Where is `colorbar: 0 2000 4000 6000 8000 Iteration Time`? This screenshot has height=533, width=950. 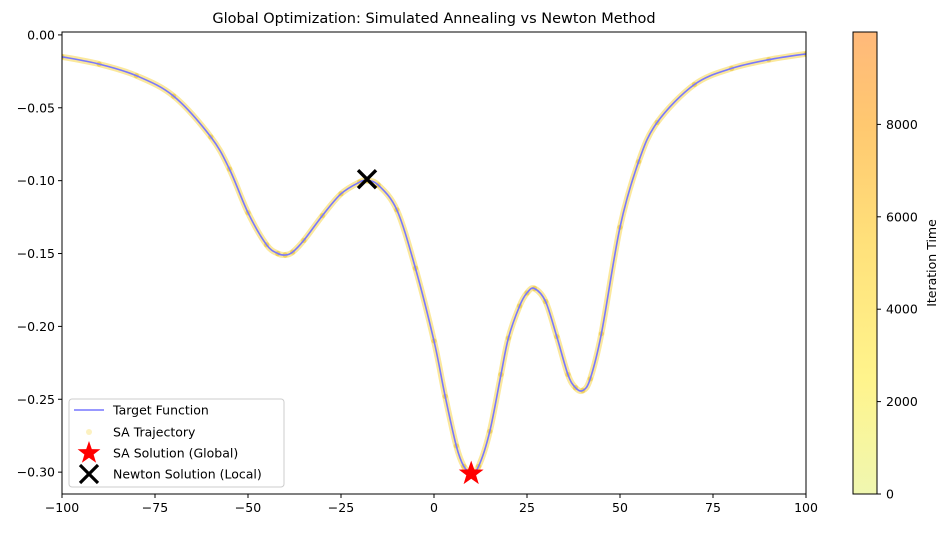
colorbar: 0 2000 4000 6000 8000 Iteration Time is located at coordinates (895, 266).